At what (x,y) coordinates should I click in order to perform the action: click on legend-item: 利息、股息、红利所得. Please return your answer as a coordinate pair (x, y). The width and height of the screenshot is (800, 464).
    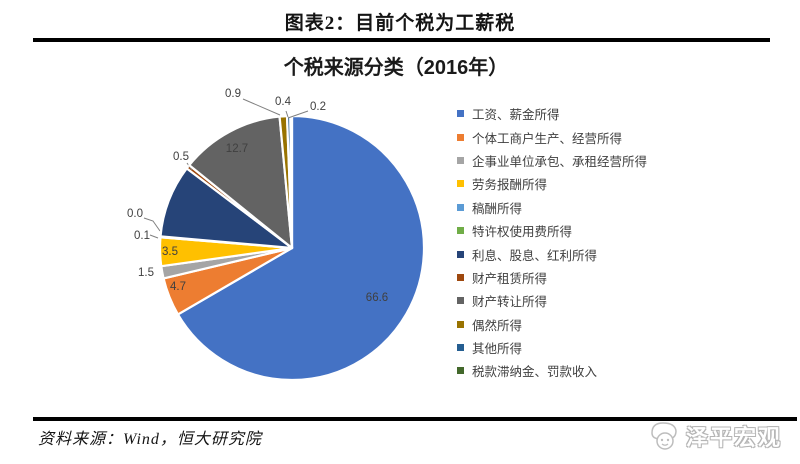
    Looking at the image, I should click on (552, 253).